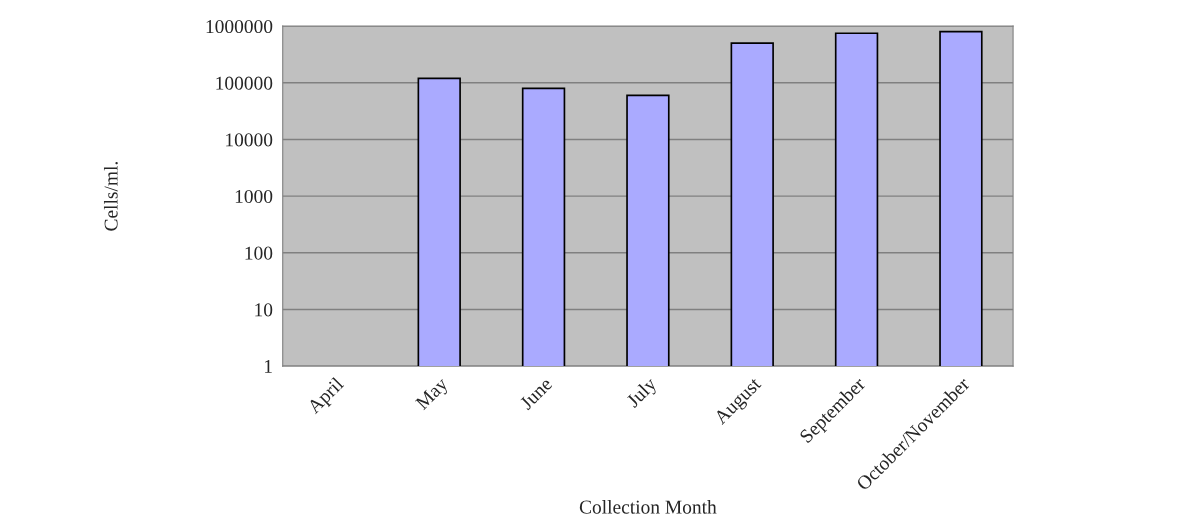 Image resolution: width=1178 pixels, height=523 pixels. I want to click on y-tick-label: 1000, so click(254, 196).